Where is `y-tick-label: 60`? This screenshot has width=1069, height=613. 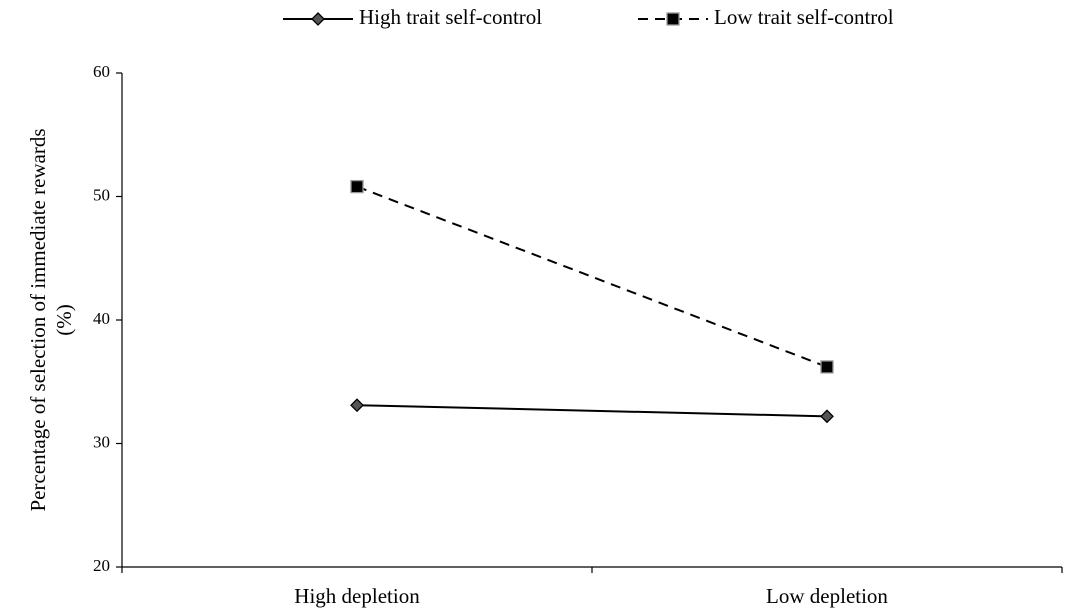 y-tick-label: 60 is located at coordinates (101, 71).